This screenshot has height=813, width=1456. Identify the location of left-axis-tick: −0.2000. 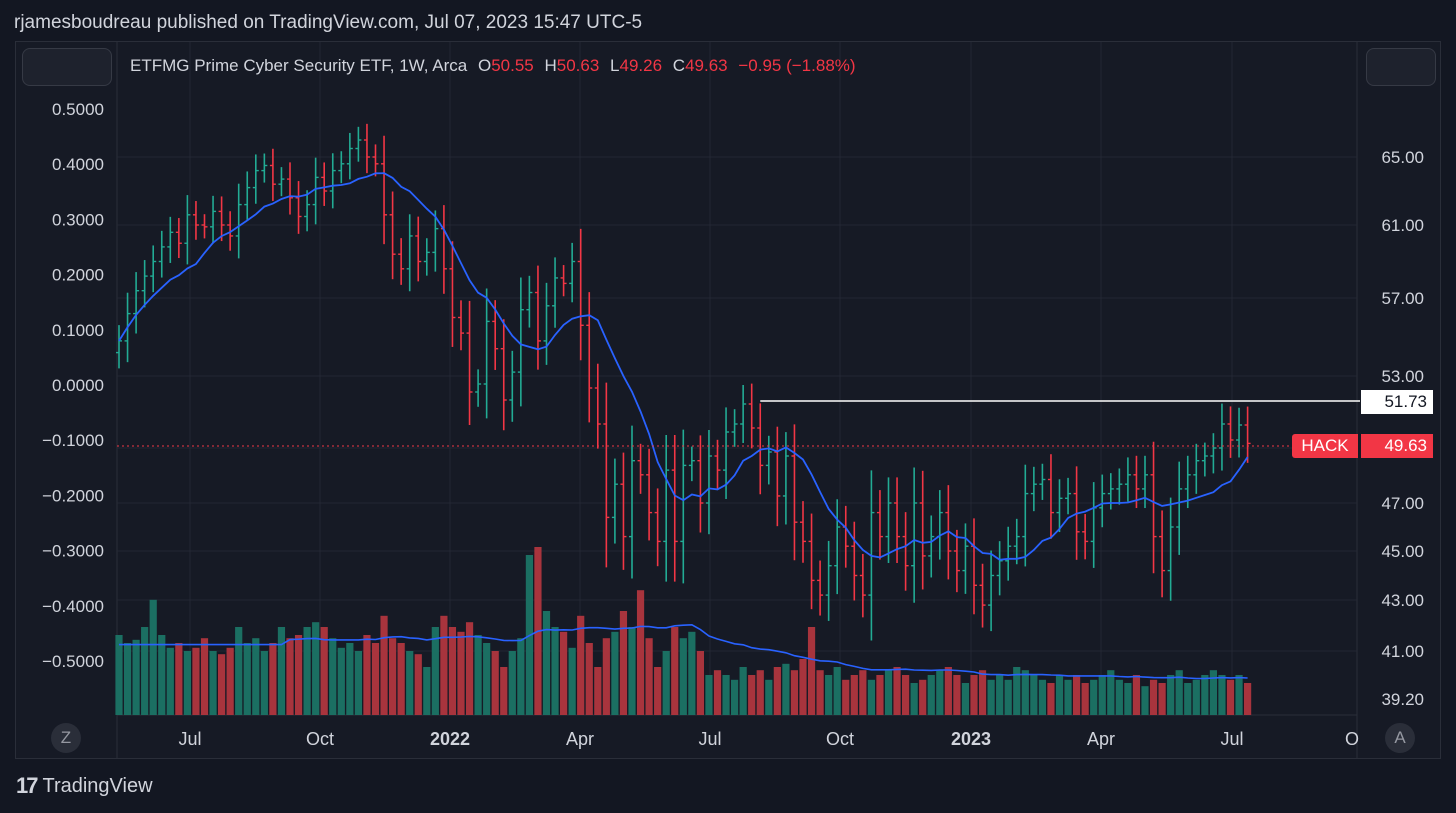
(73, 495).